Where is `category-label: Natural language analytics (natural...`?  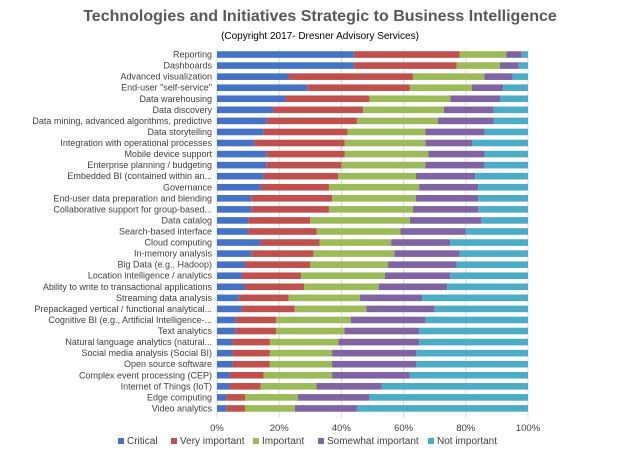 category-label: Natural language analytics (natural... is located at coordinates (138, 342).